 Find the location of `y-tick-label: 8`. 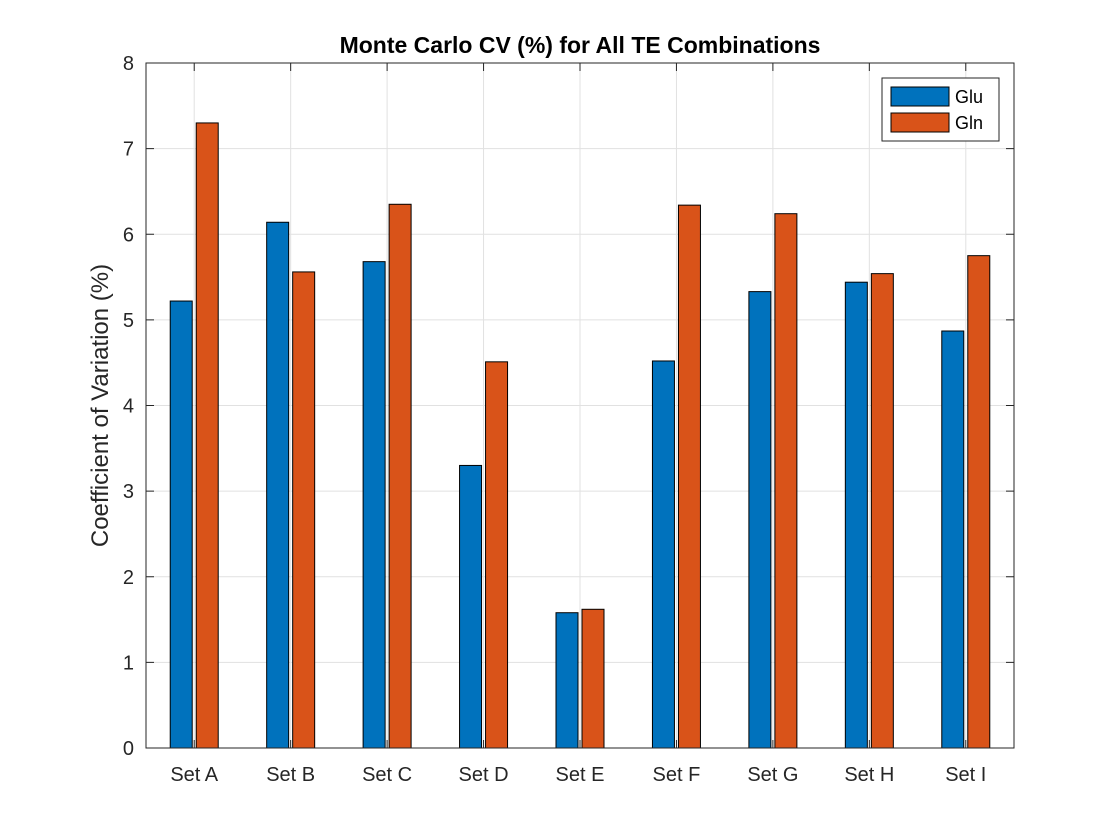

y-tick-label: 8 is located at coordinates (128, 64).